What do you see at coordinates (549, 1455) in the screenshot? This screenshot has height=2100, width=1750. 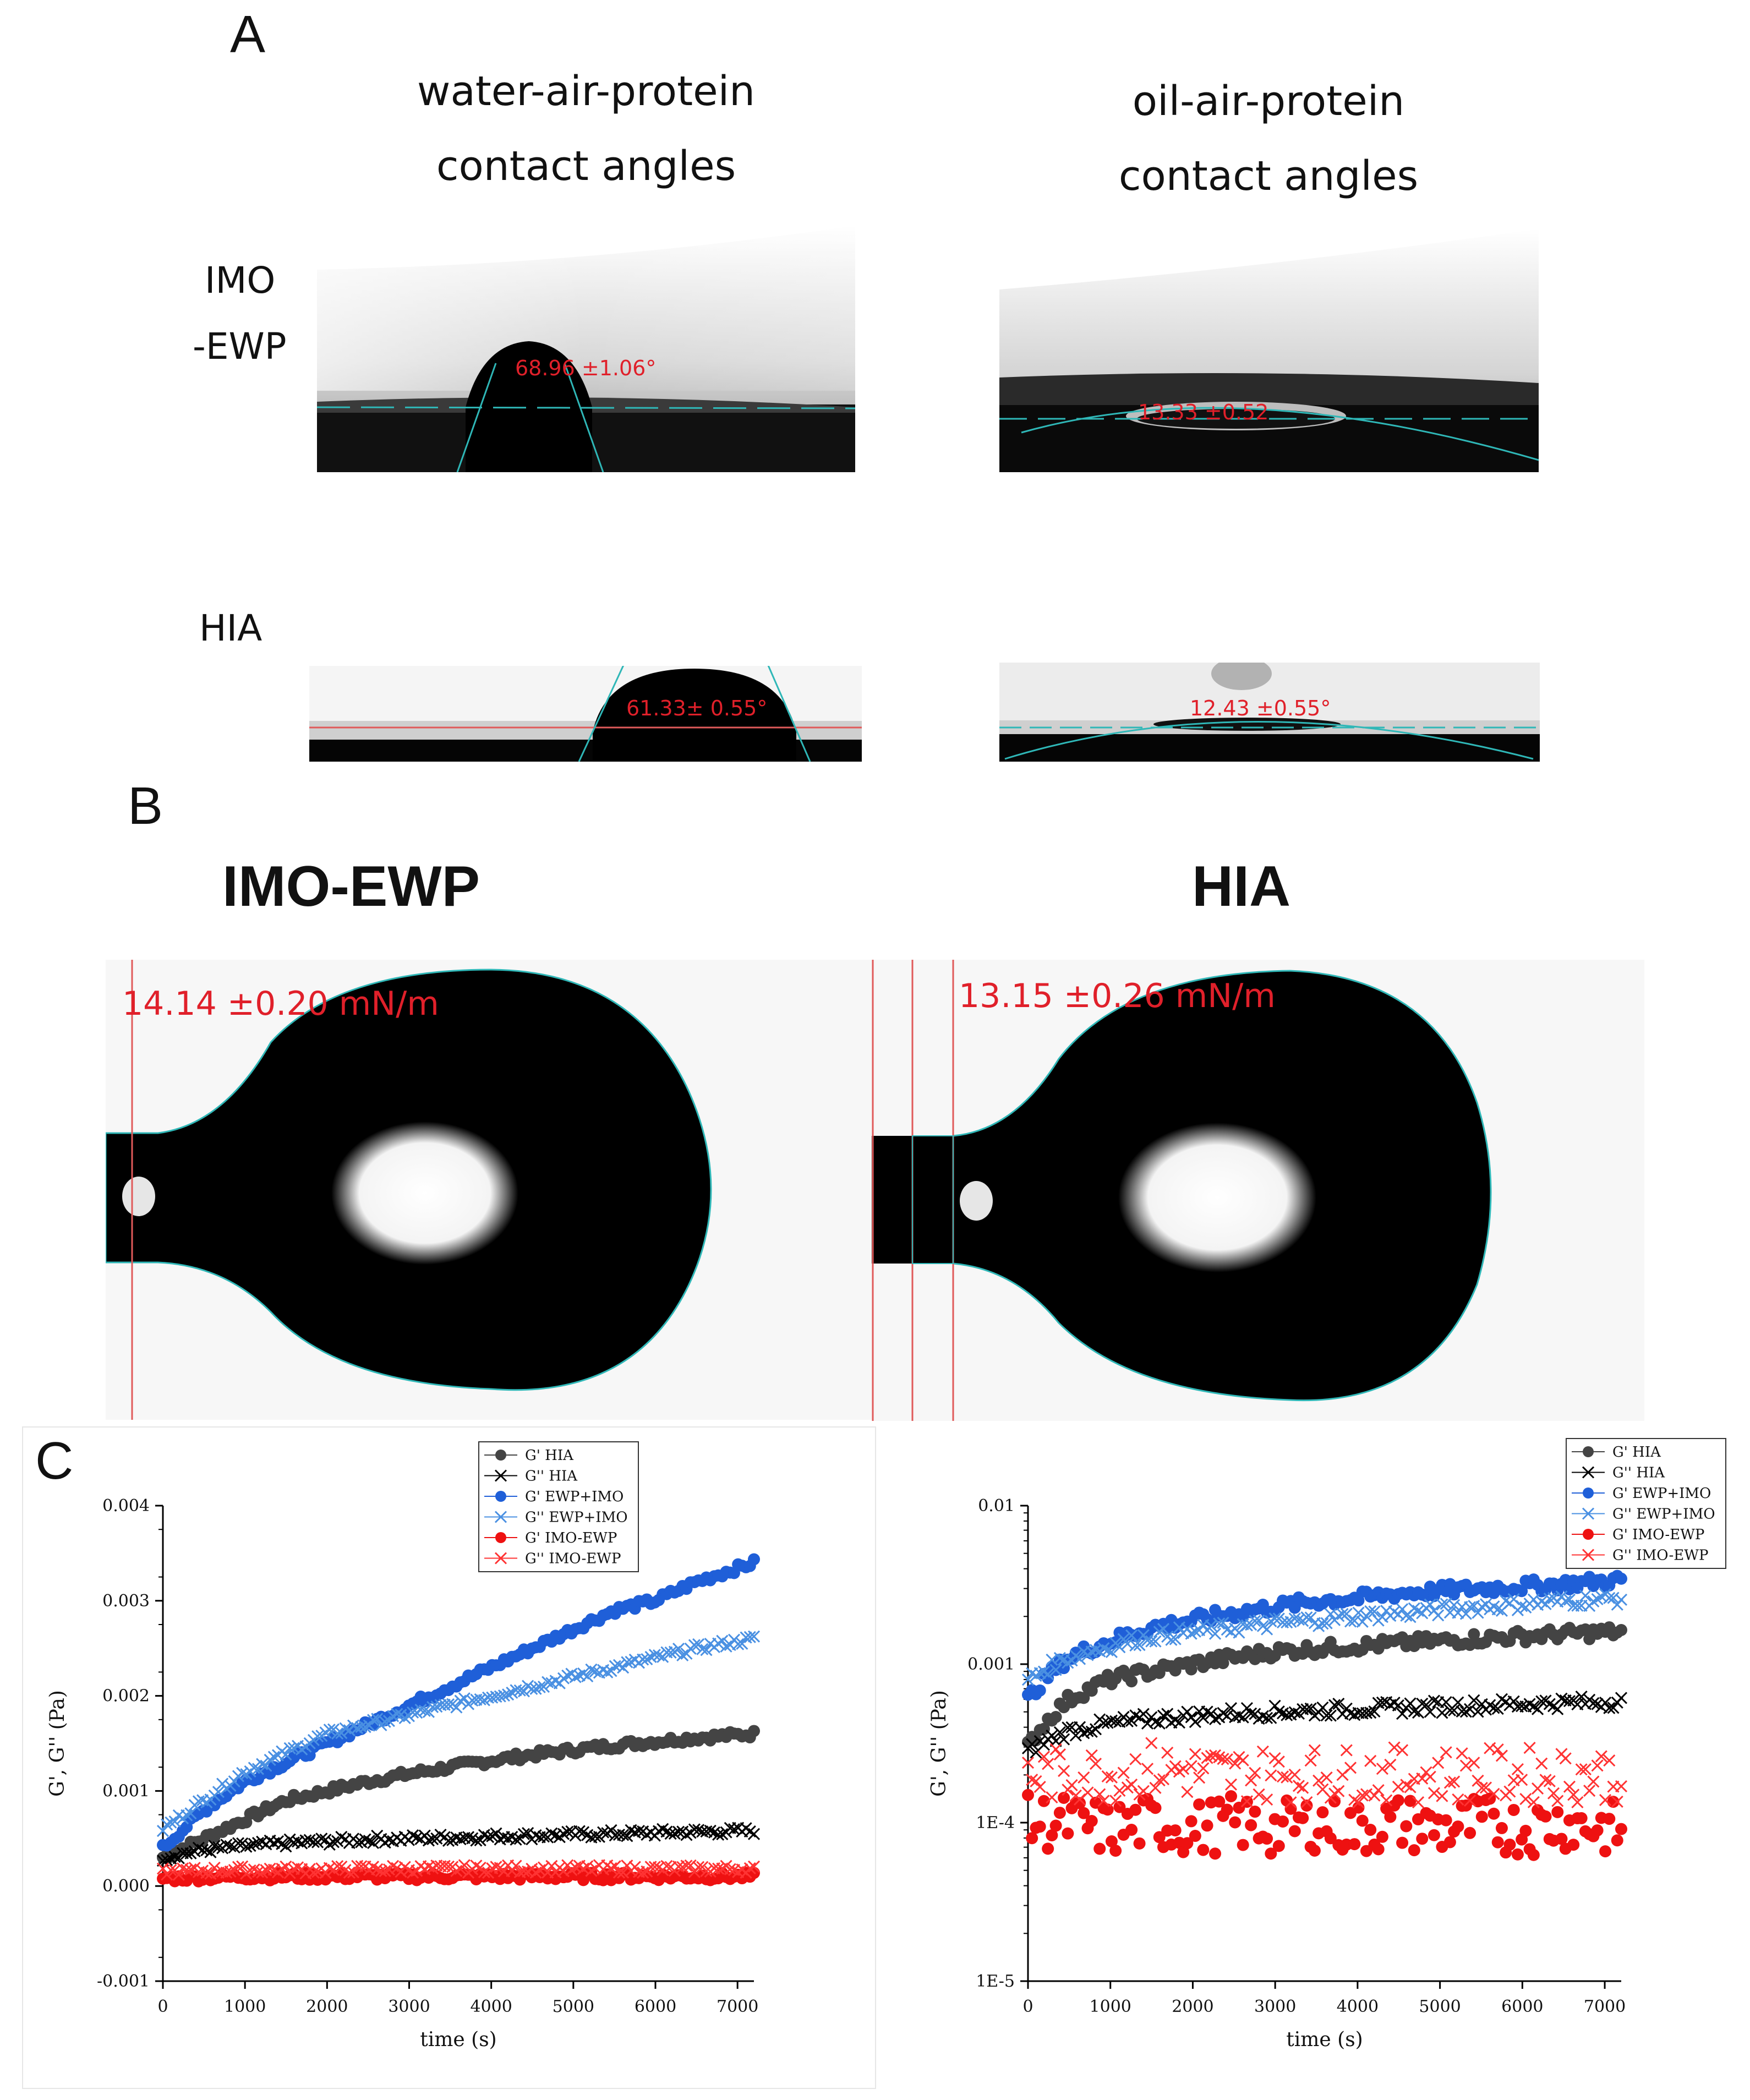 I see `legend-label: G' HIA` at bounding box center [549, 1455].